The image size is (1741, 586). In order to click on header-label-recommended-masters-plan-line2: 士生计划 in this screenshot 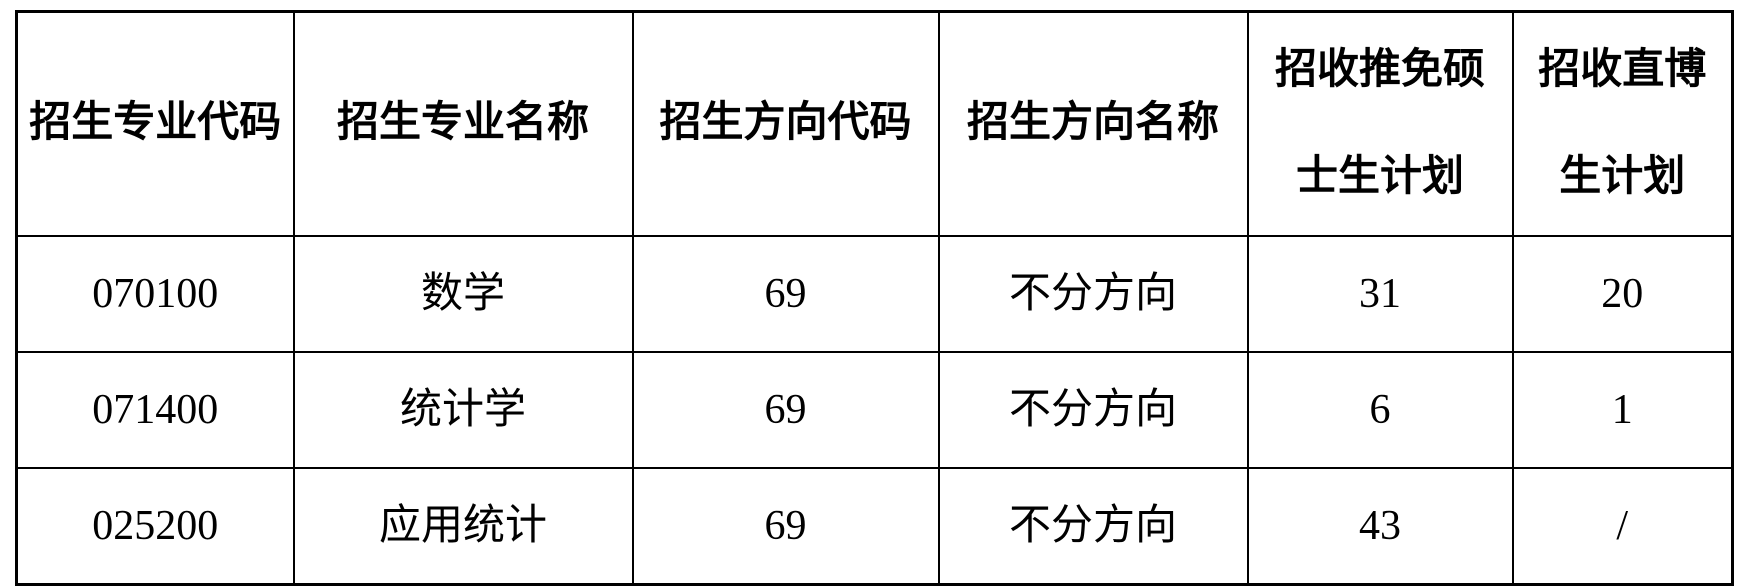, I will do `click(1379, 177)`.